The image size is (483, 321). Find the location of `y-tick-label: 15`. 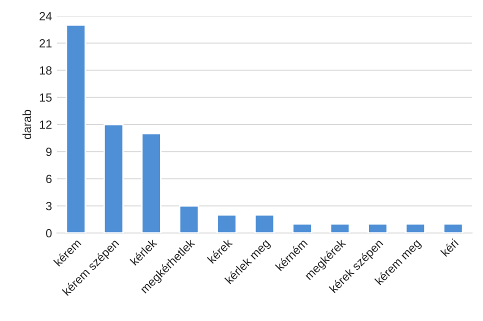

y-tick-label: 15 is located at coordinates (46, 98).